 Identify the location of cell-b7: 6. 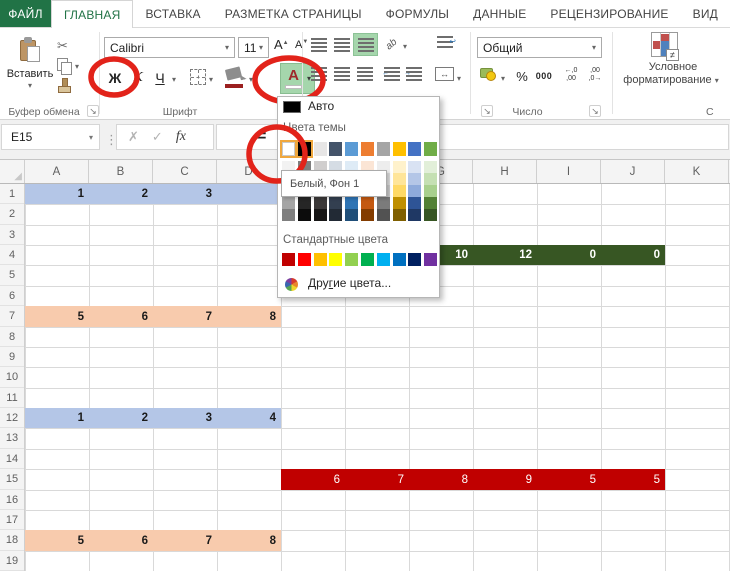
(144, 316).